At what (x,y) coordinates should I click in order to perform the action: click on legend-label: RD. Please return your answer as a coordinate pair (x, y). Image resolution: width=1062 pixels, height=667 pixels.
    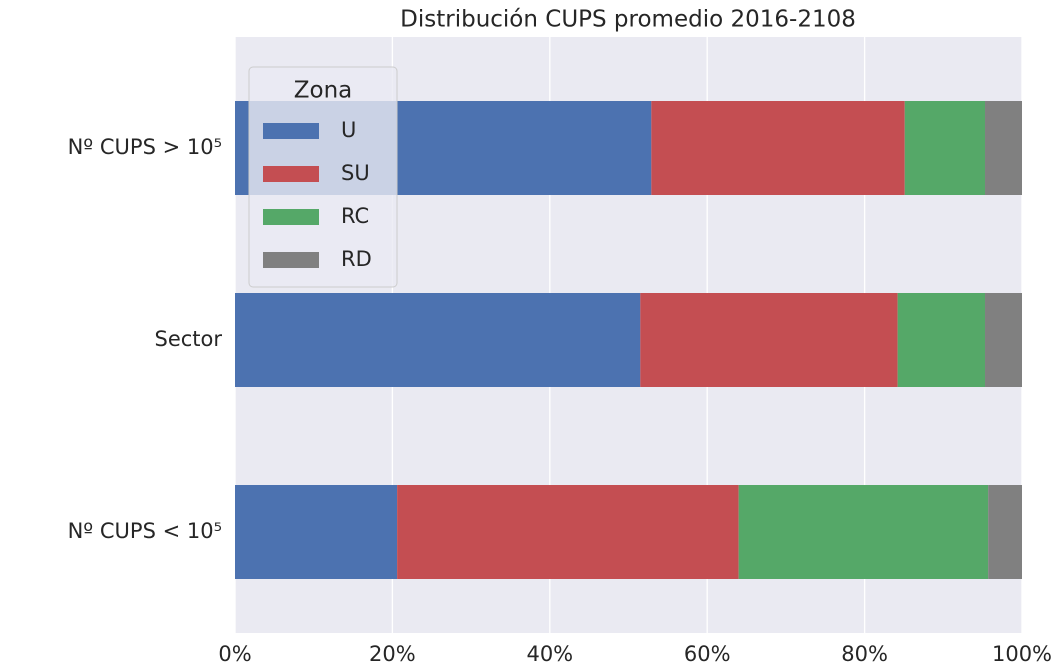
    Looking at the image, I should click on (356, 259).